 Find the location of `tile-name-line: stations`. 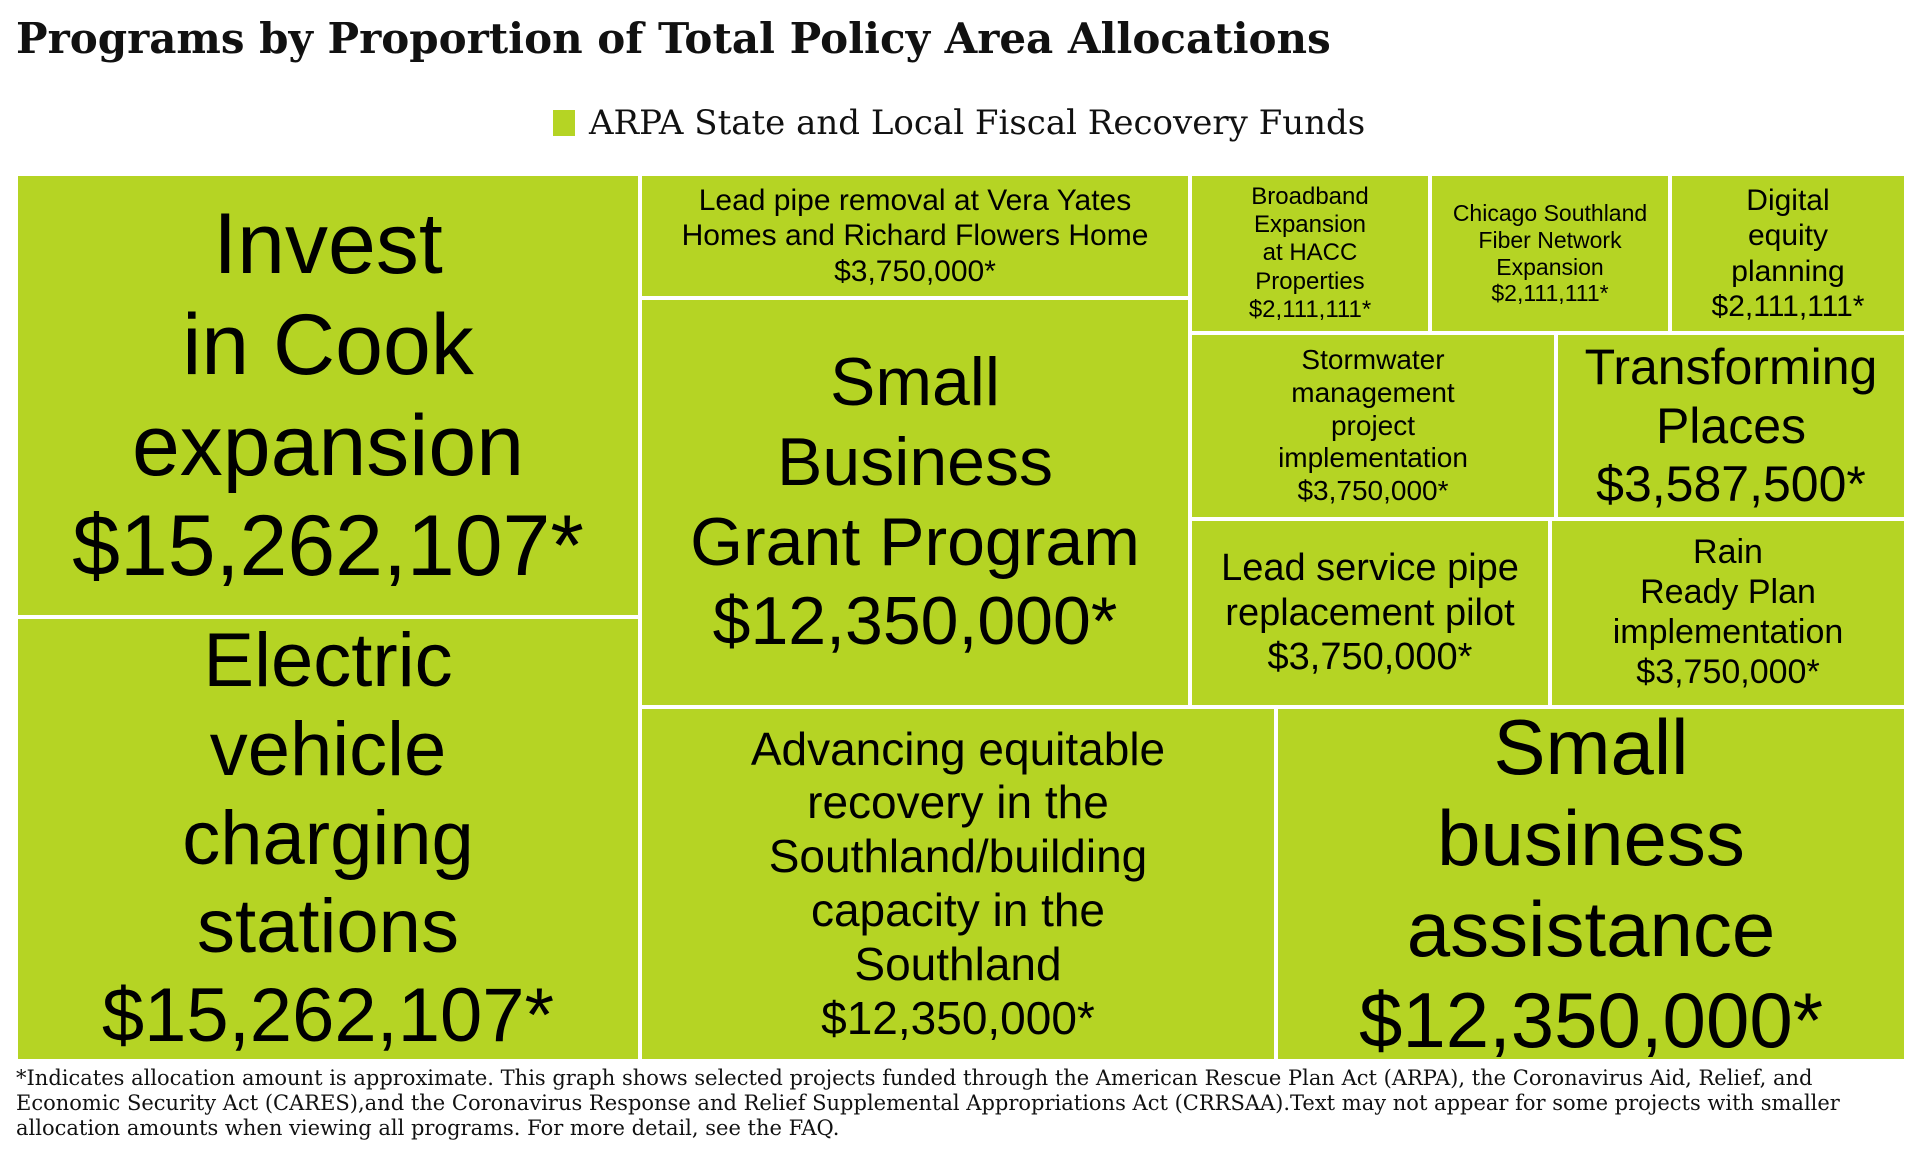

tile-name-line: stations is located at coordinates (328, 927).